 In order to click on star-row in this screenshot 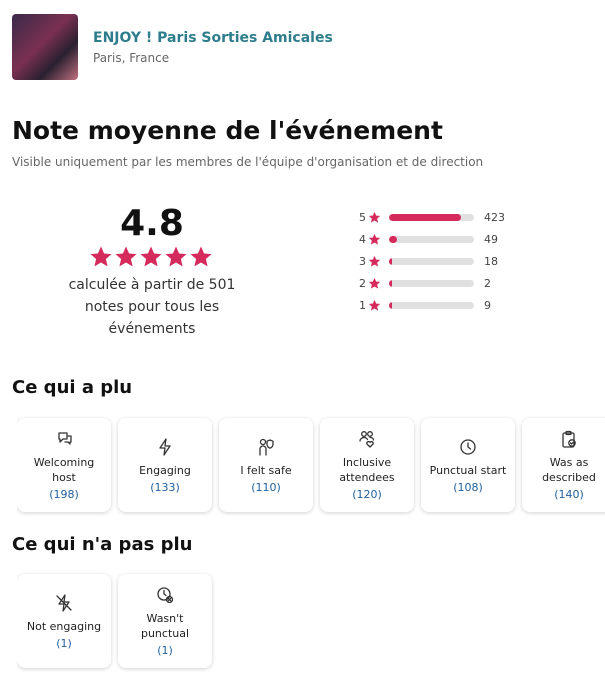, I will do `click(151, 256)`.